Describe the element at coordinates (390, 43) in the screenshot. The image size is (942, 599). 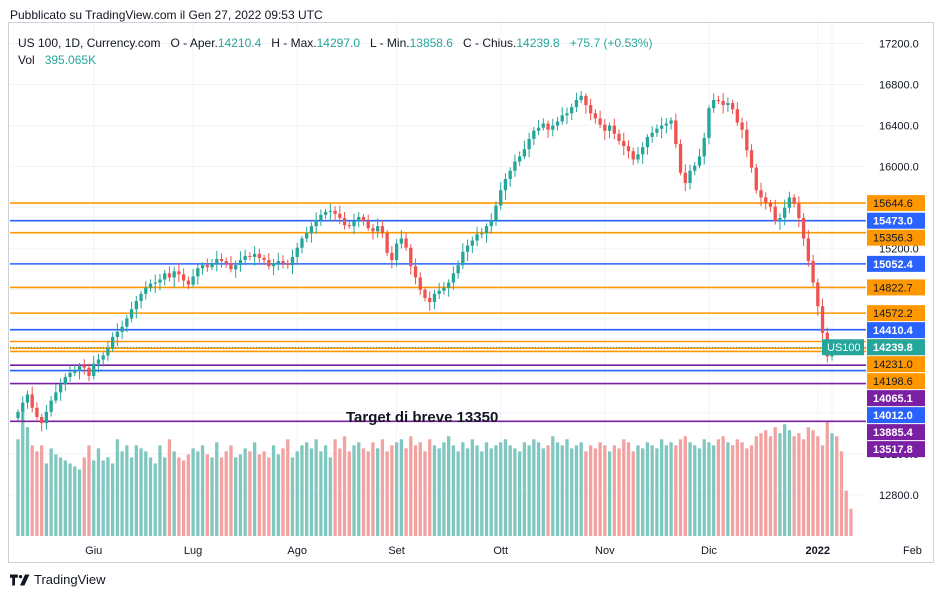
I see `legend-low-label: L - Min.` at that location.